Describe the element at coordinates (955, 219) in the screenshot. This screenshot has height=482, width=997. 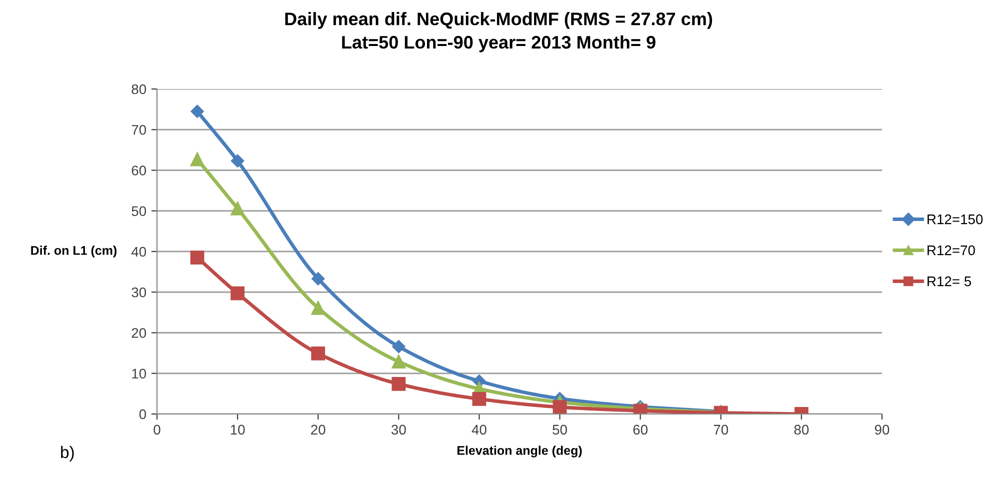
I see `legend-label: R12=150` at that location.